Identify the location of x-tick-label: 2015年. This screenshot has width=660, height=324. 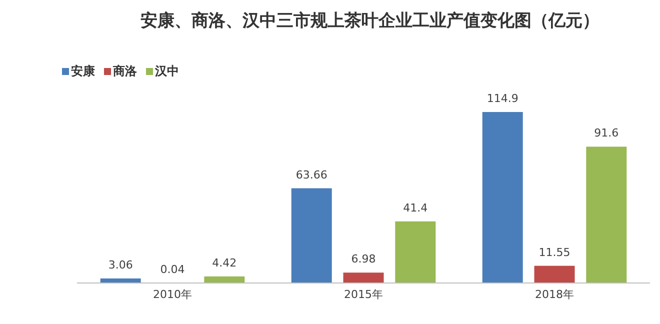
(363, 295).